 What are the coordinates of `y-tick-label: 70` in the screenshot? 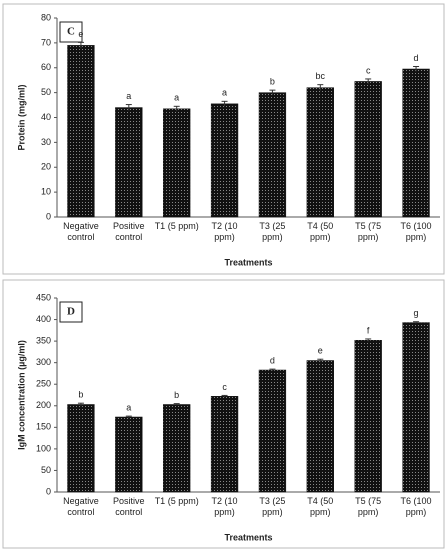 It's located at (46, 42).